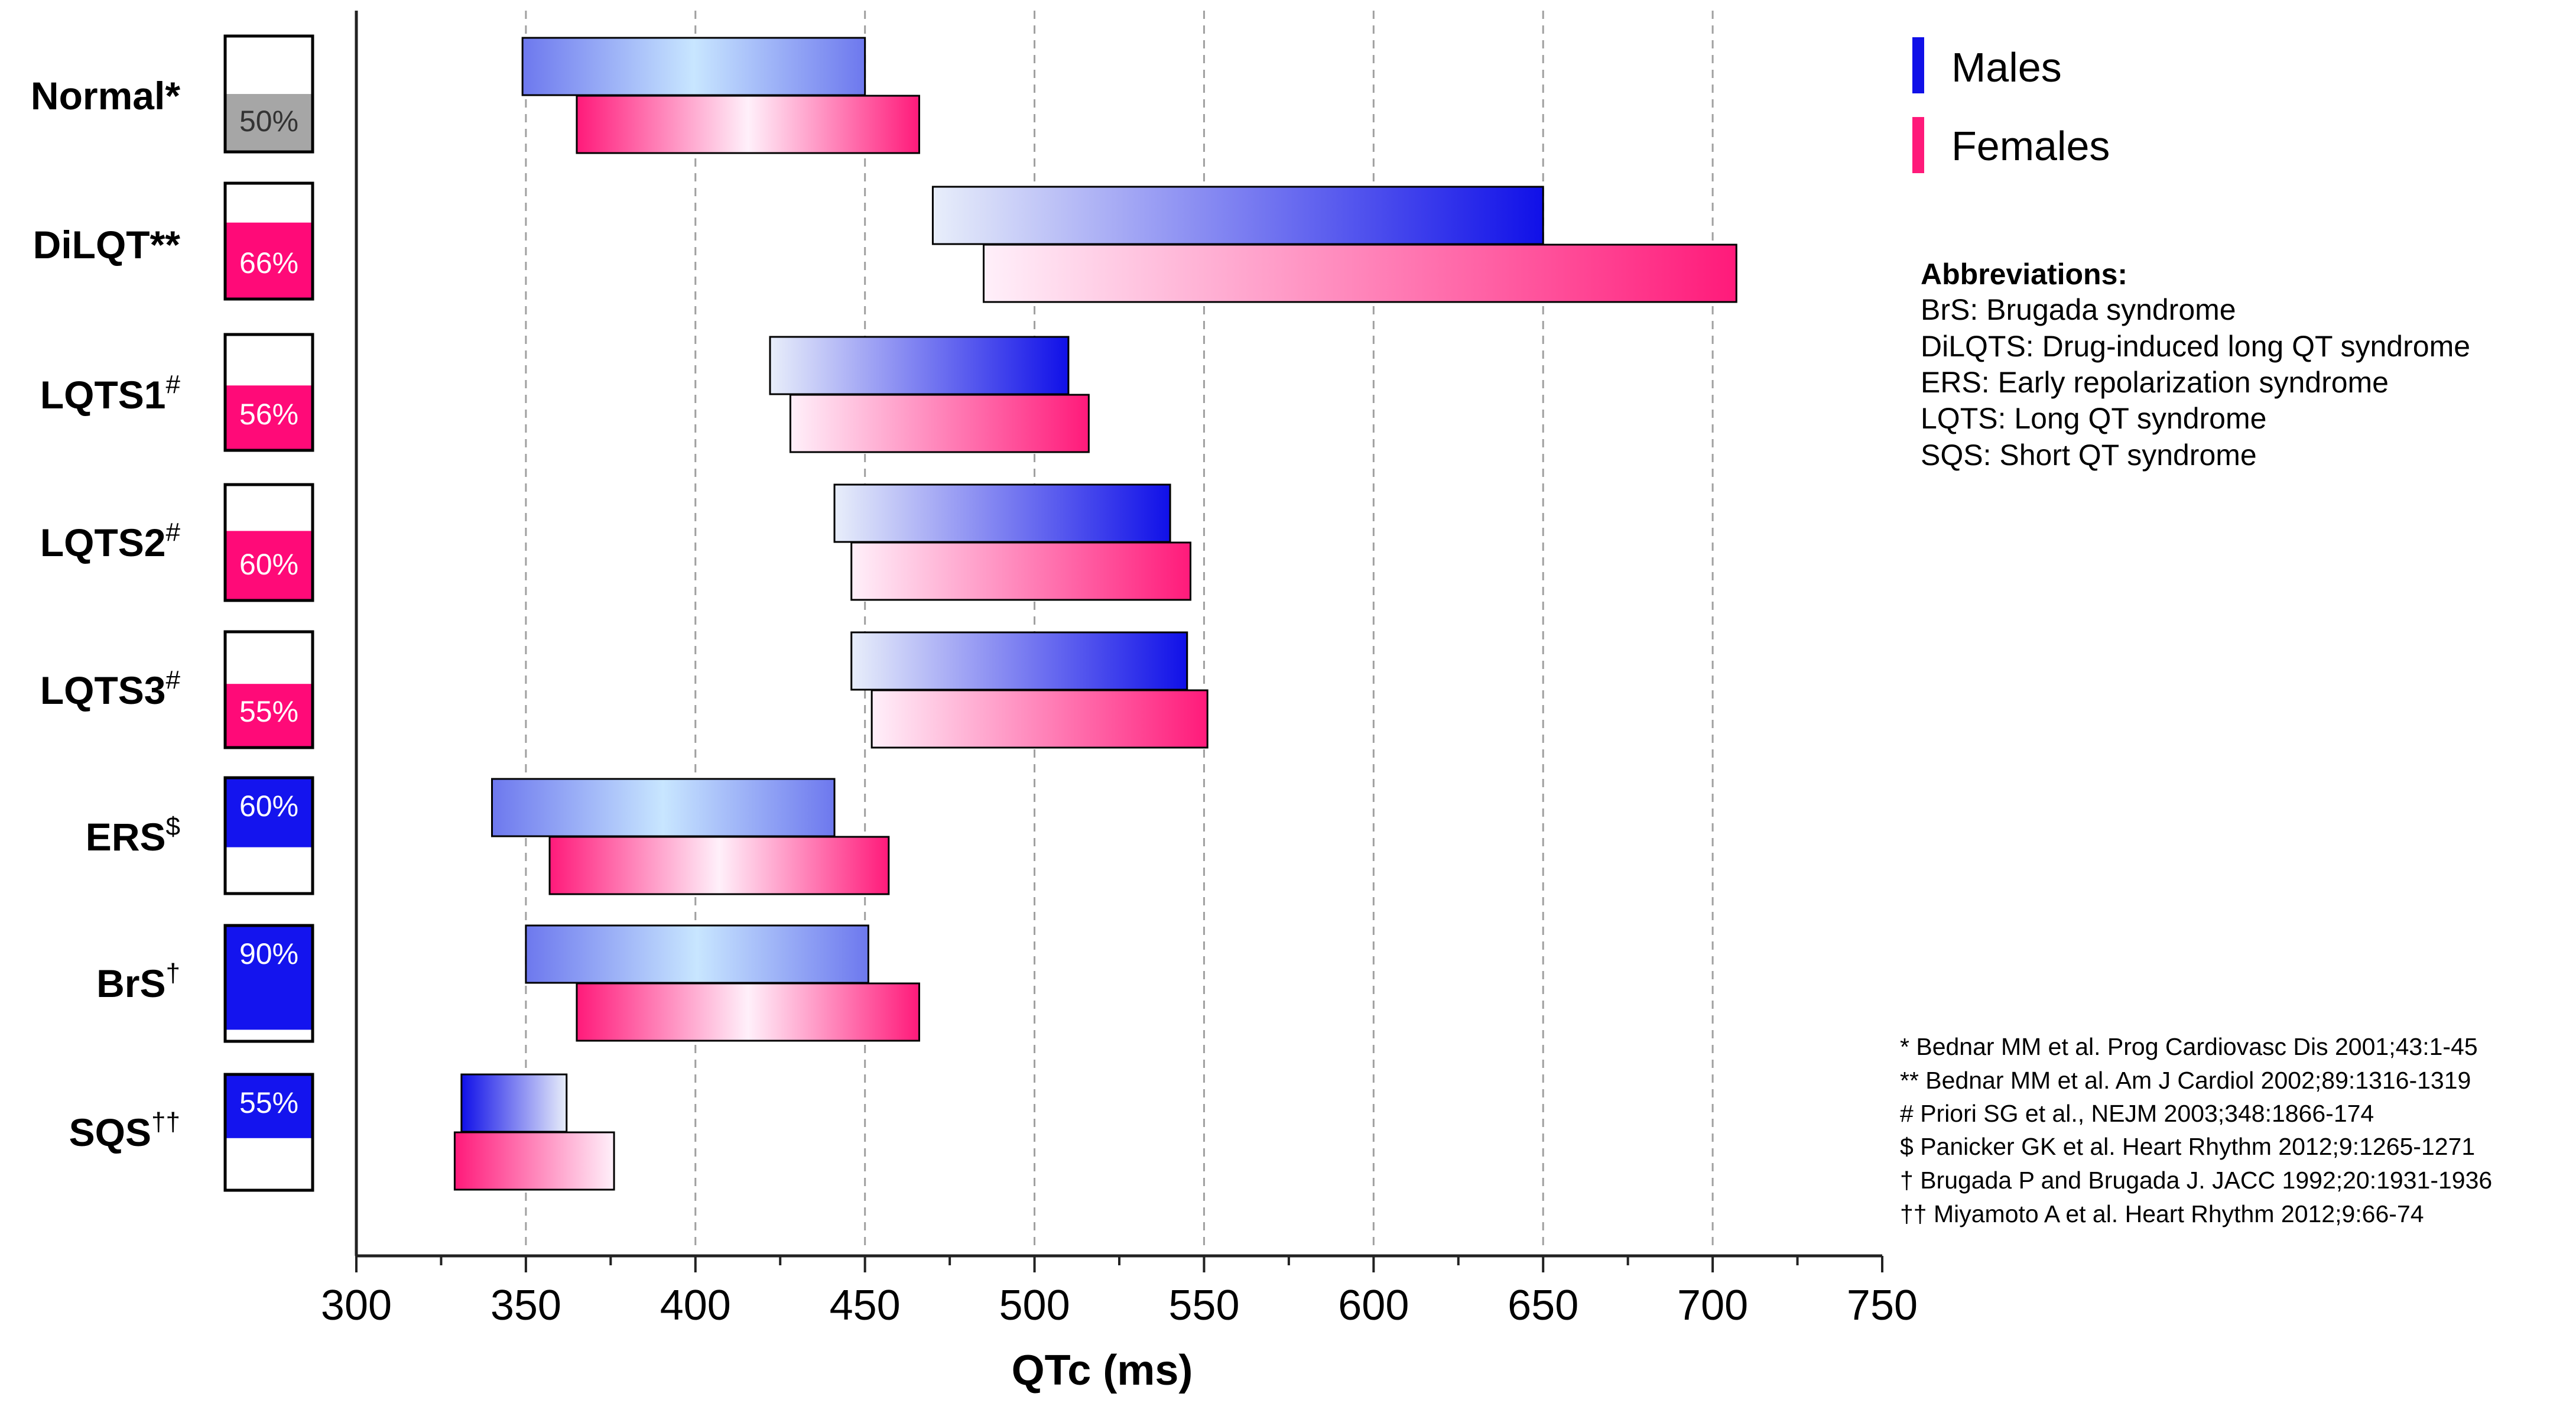  What do you see at coordinates (865, 1305) in the screenshot?
I see `x-tick-label: 450` at bounding box center [865, 1305].